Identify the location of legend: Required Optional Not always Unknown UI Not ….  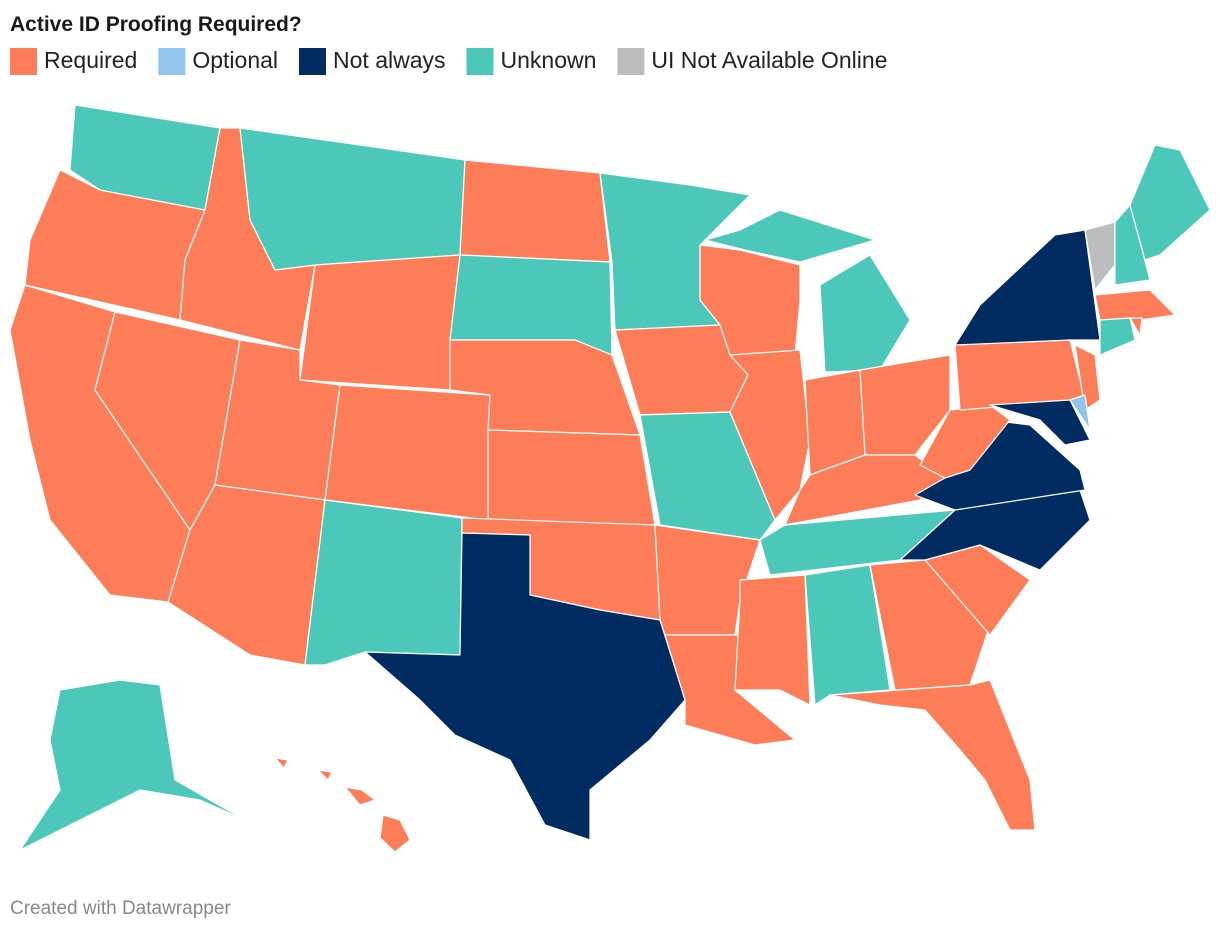
(449, 61).